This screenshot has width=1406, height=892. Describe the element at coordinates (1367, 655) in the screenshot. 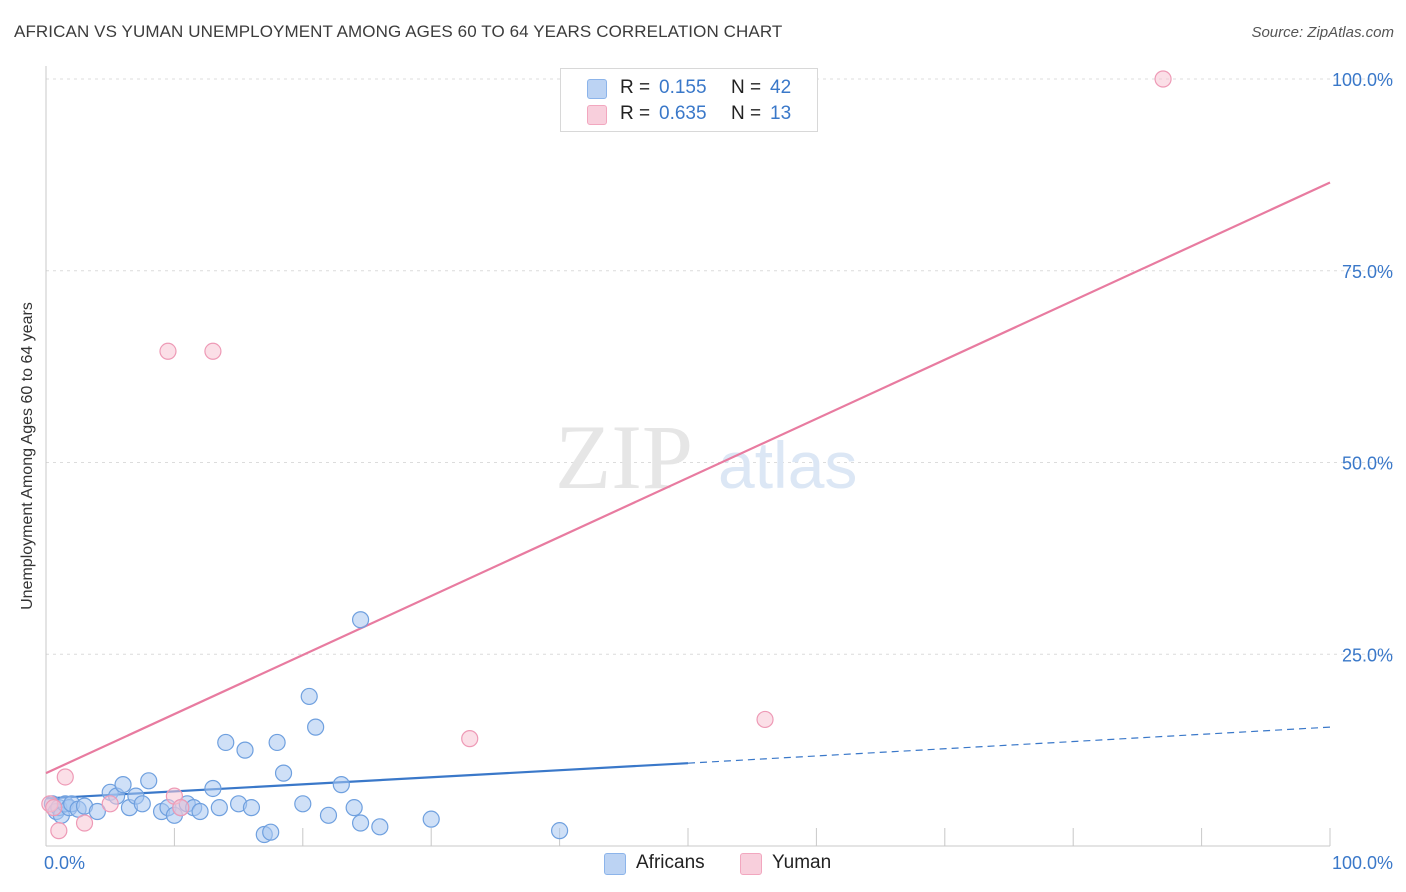

I see `y-tick-label: 25.0%` at that location.